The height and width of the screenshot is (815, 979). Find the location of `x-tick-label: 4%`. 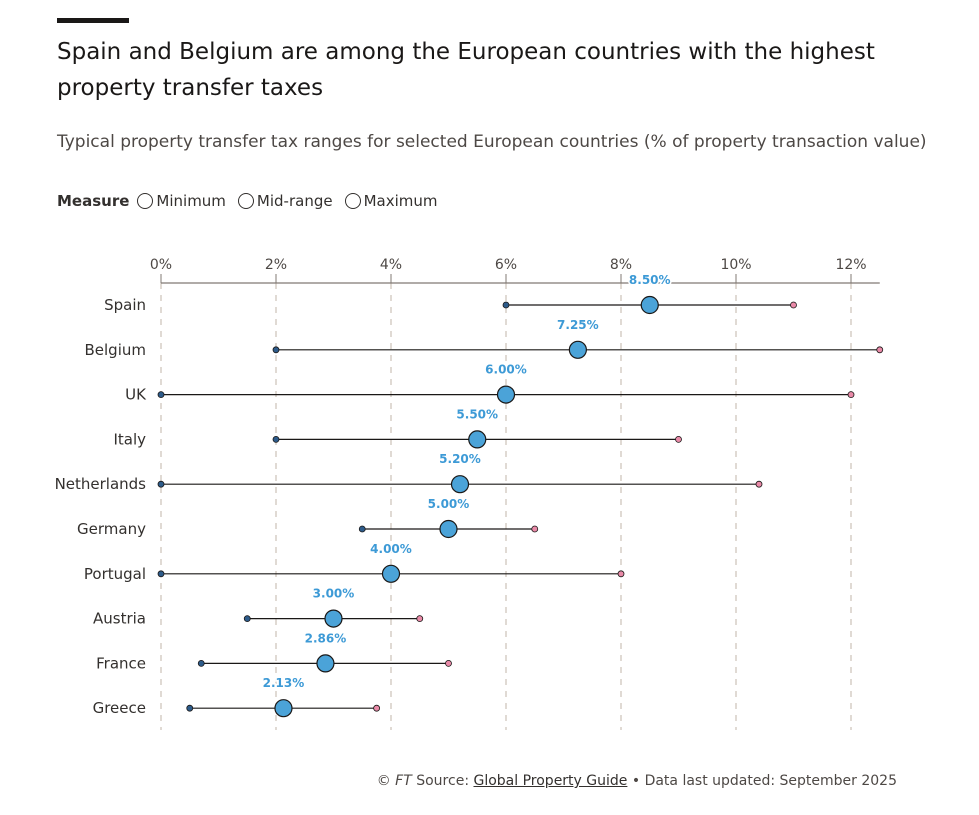

x-tick-label: 4% is located at coordinates (391, 265).